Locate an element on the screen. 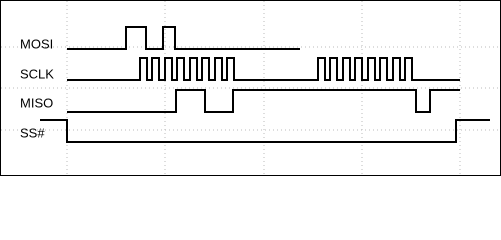 The image size is (501, 240). signal-label: SS# is located at coordinates (32, 132).